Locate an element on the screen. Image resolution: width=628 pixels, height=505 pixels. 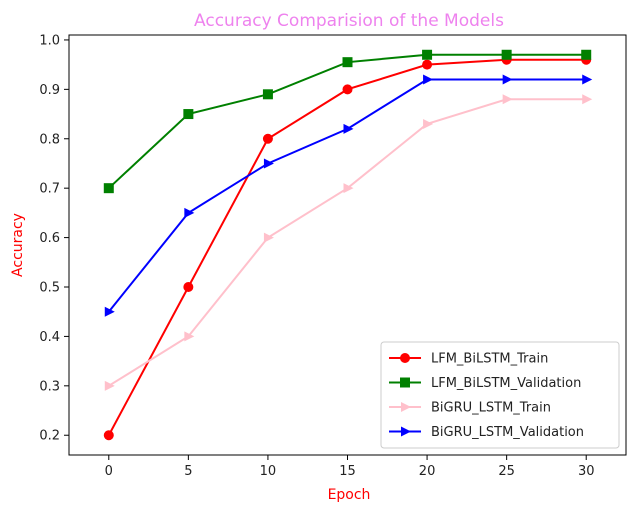
legend-label: LFM_BiLSTM_Train is located at coordinates (489, 359).